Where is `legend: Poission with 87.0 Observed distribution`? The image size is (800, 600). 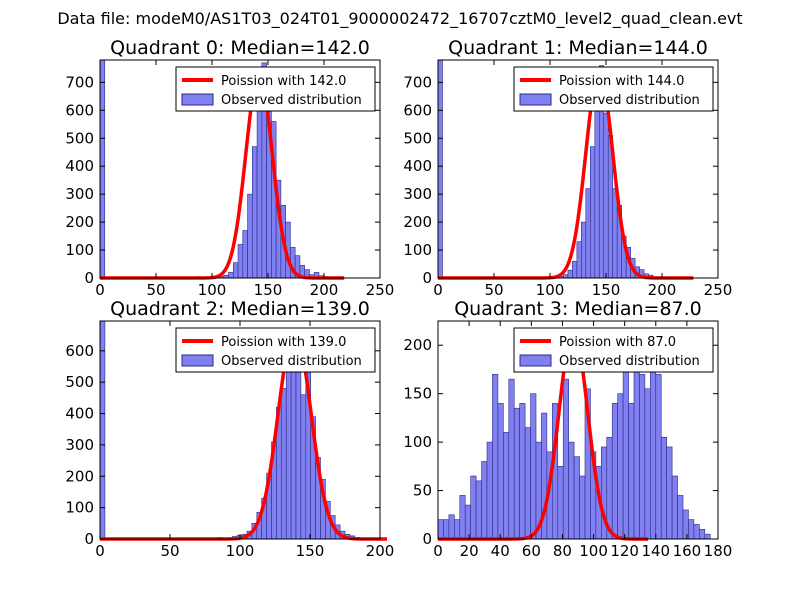
legend: Poission with 87.0 Observed distribution is located at coordinates (613, 350).